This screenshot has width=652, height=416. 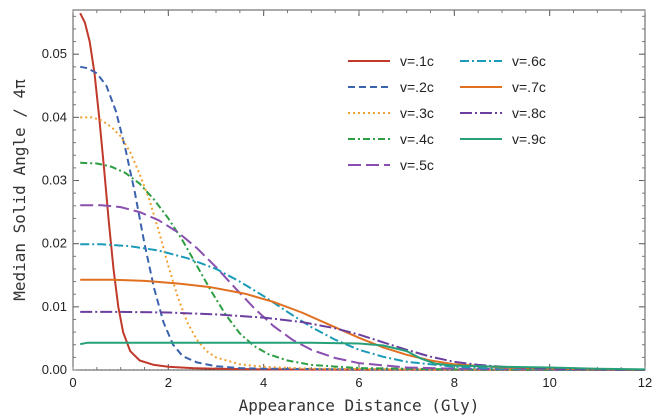 I want to click on x-tick-label: 12, so click(x=645, y=382).